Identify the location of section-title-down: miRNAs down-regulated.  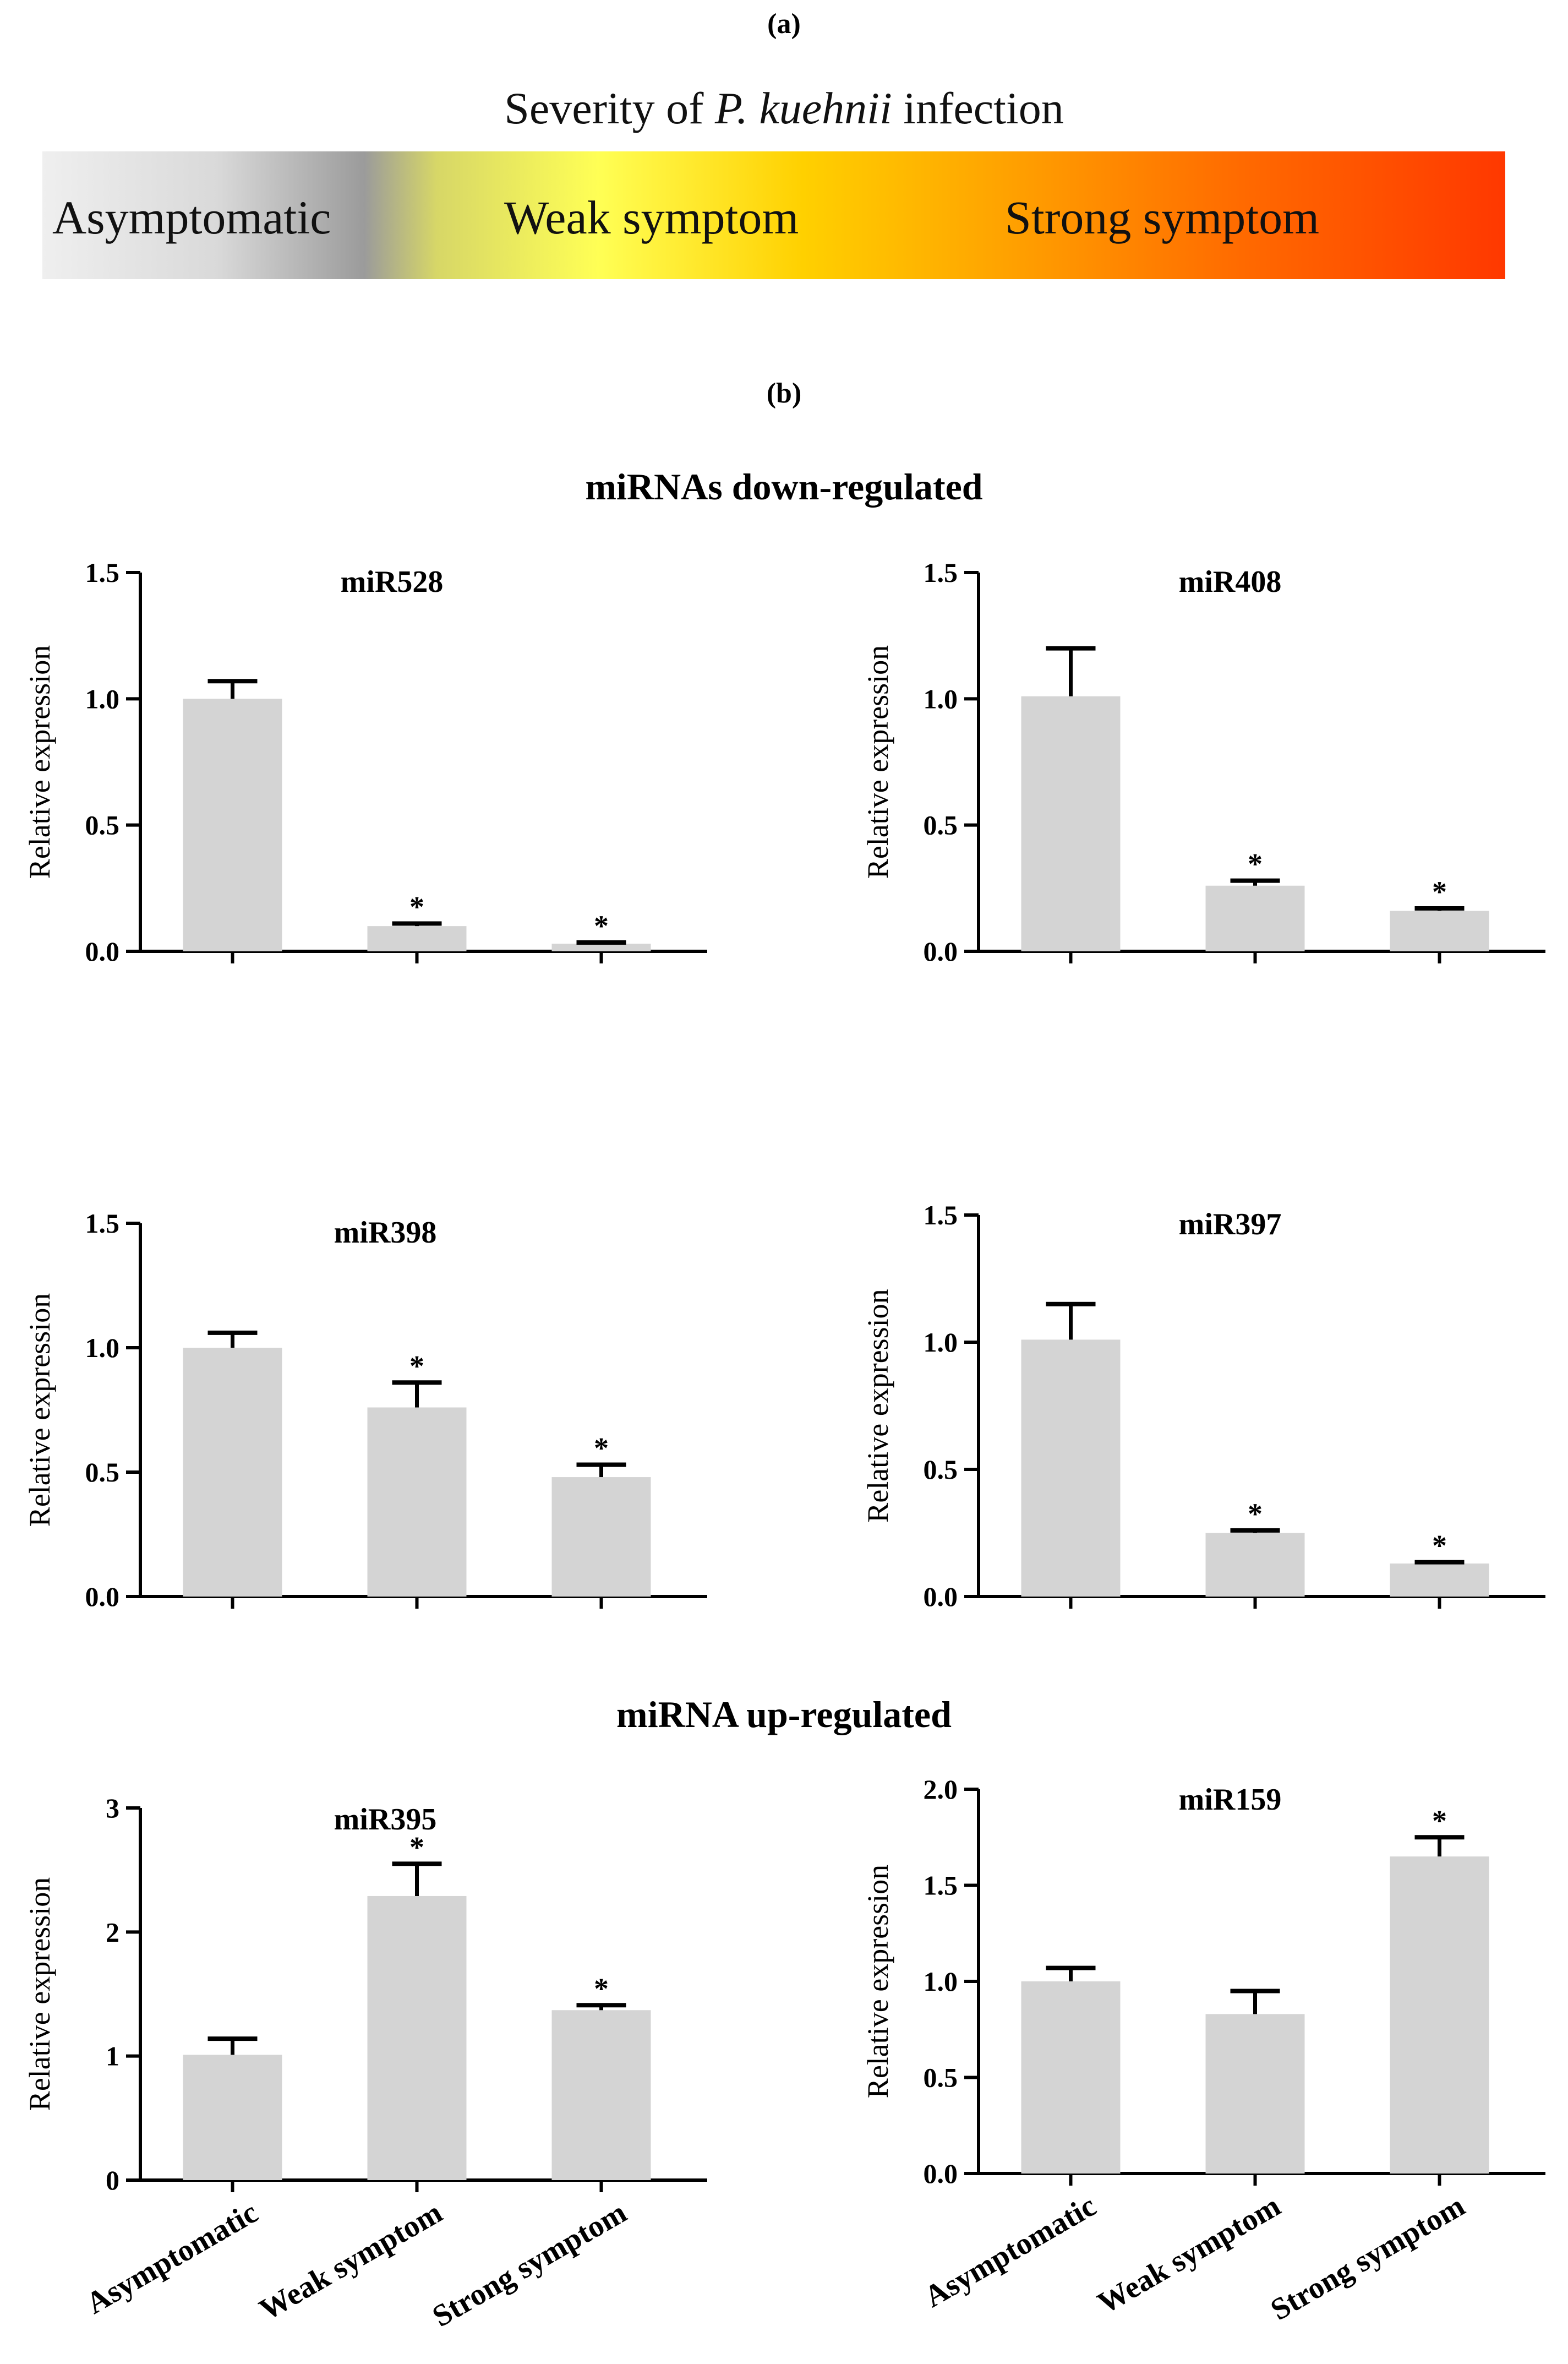
(784, 487).